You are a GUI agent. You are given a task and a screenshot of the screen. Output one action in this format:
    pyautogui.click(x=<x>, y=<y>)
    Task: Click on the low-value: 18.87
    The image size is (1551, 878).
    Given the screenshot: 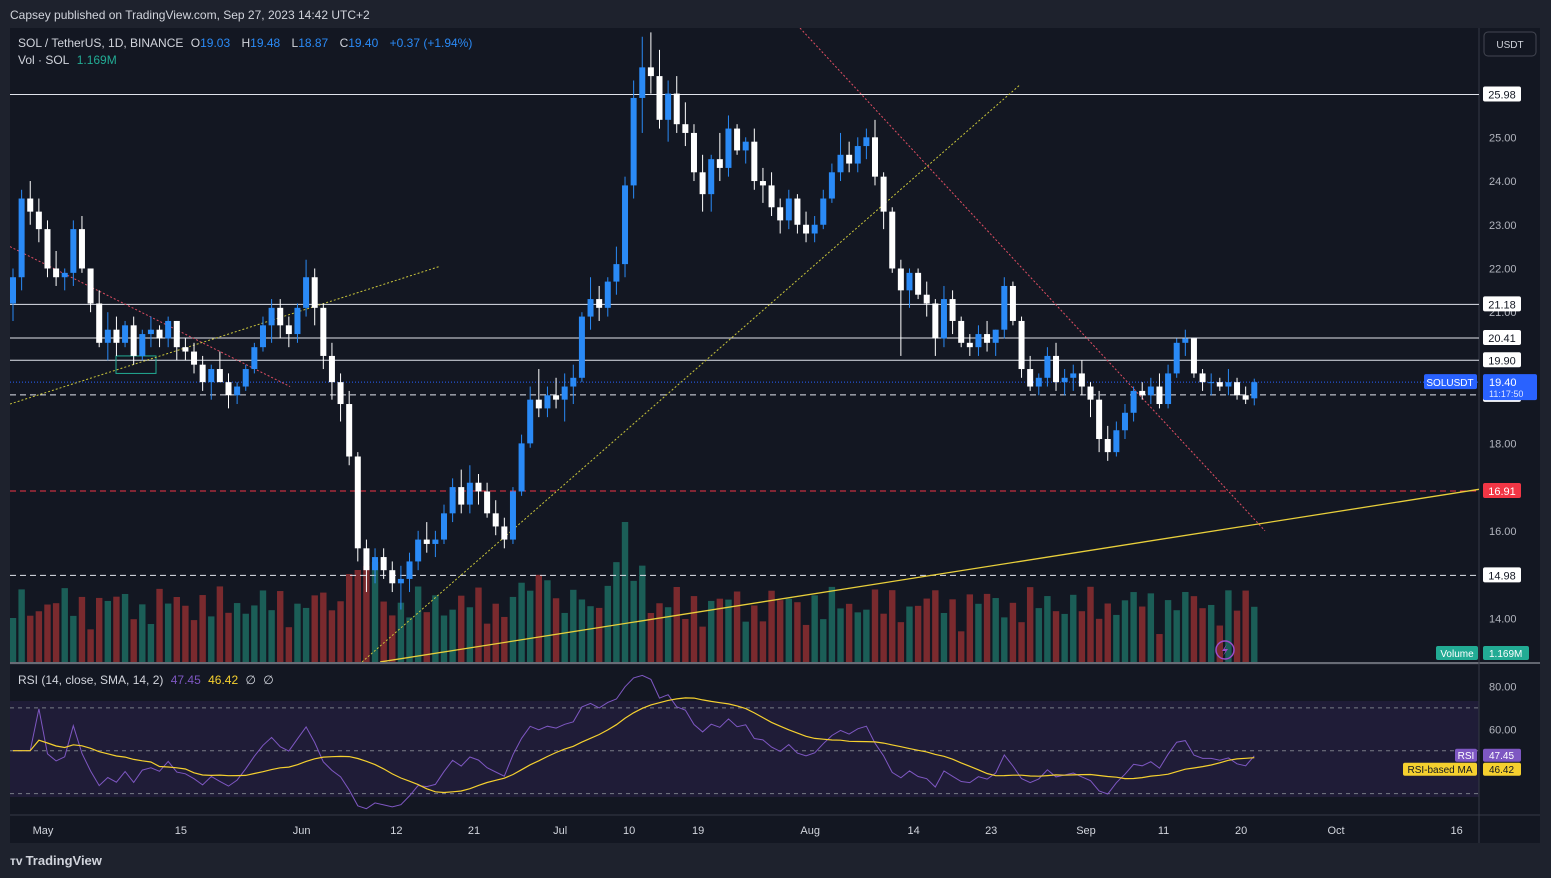 What is the action you would take?
    pyautogui.click(x=313, y=43)
    